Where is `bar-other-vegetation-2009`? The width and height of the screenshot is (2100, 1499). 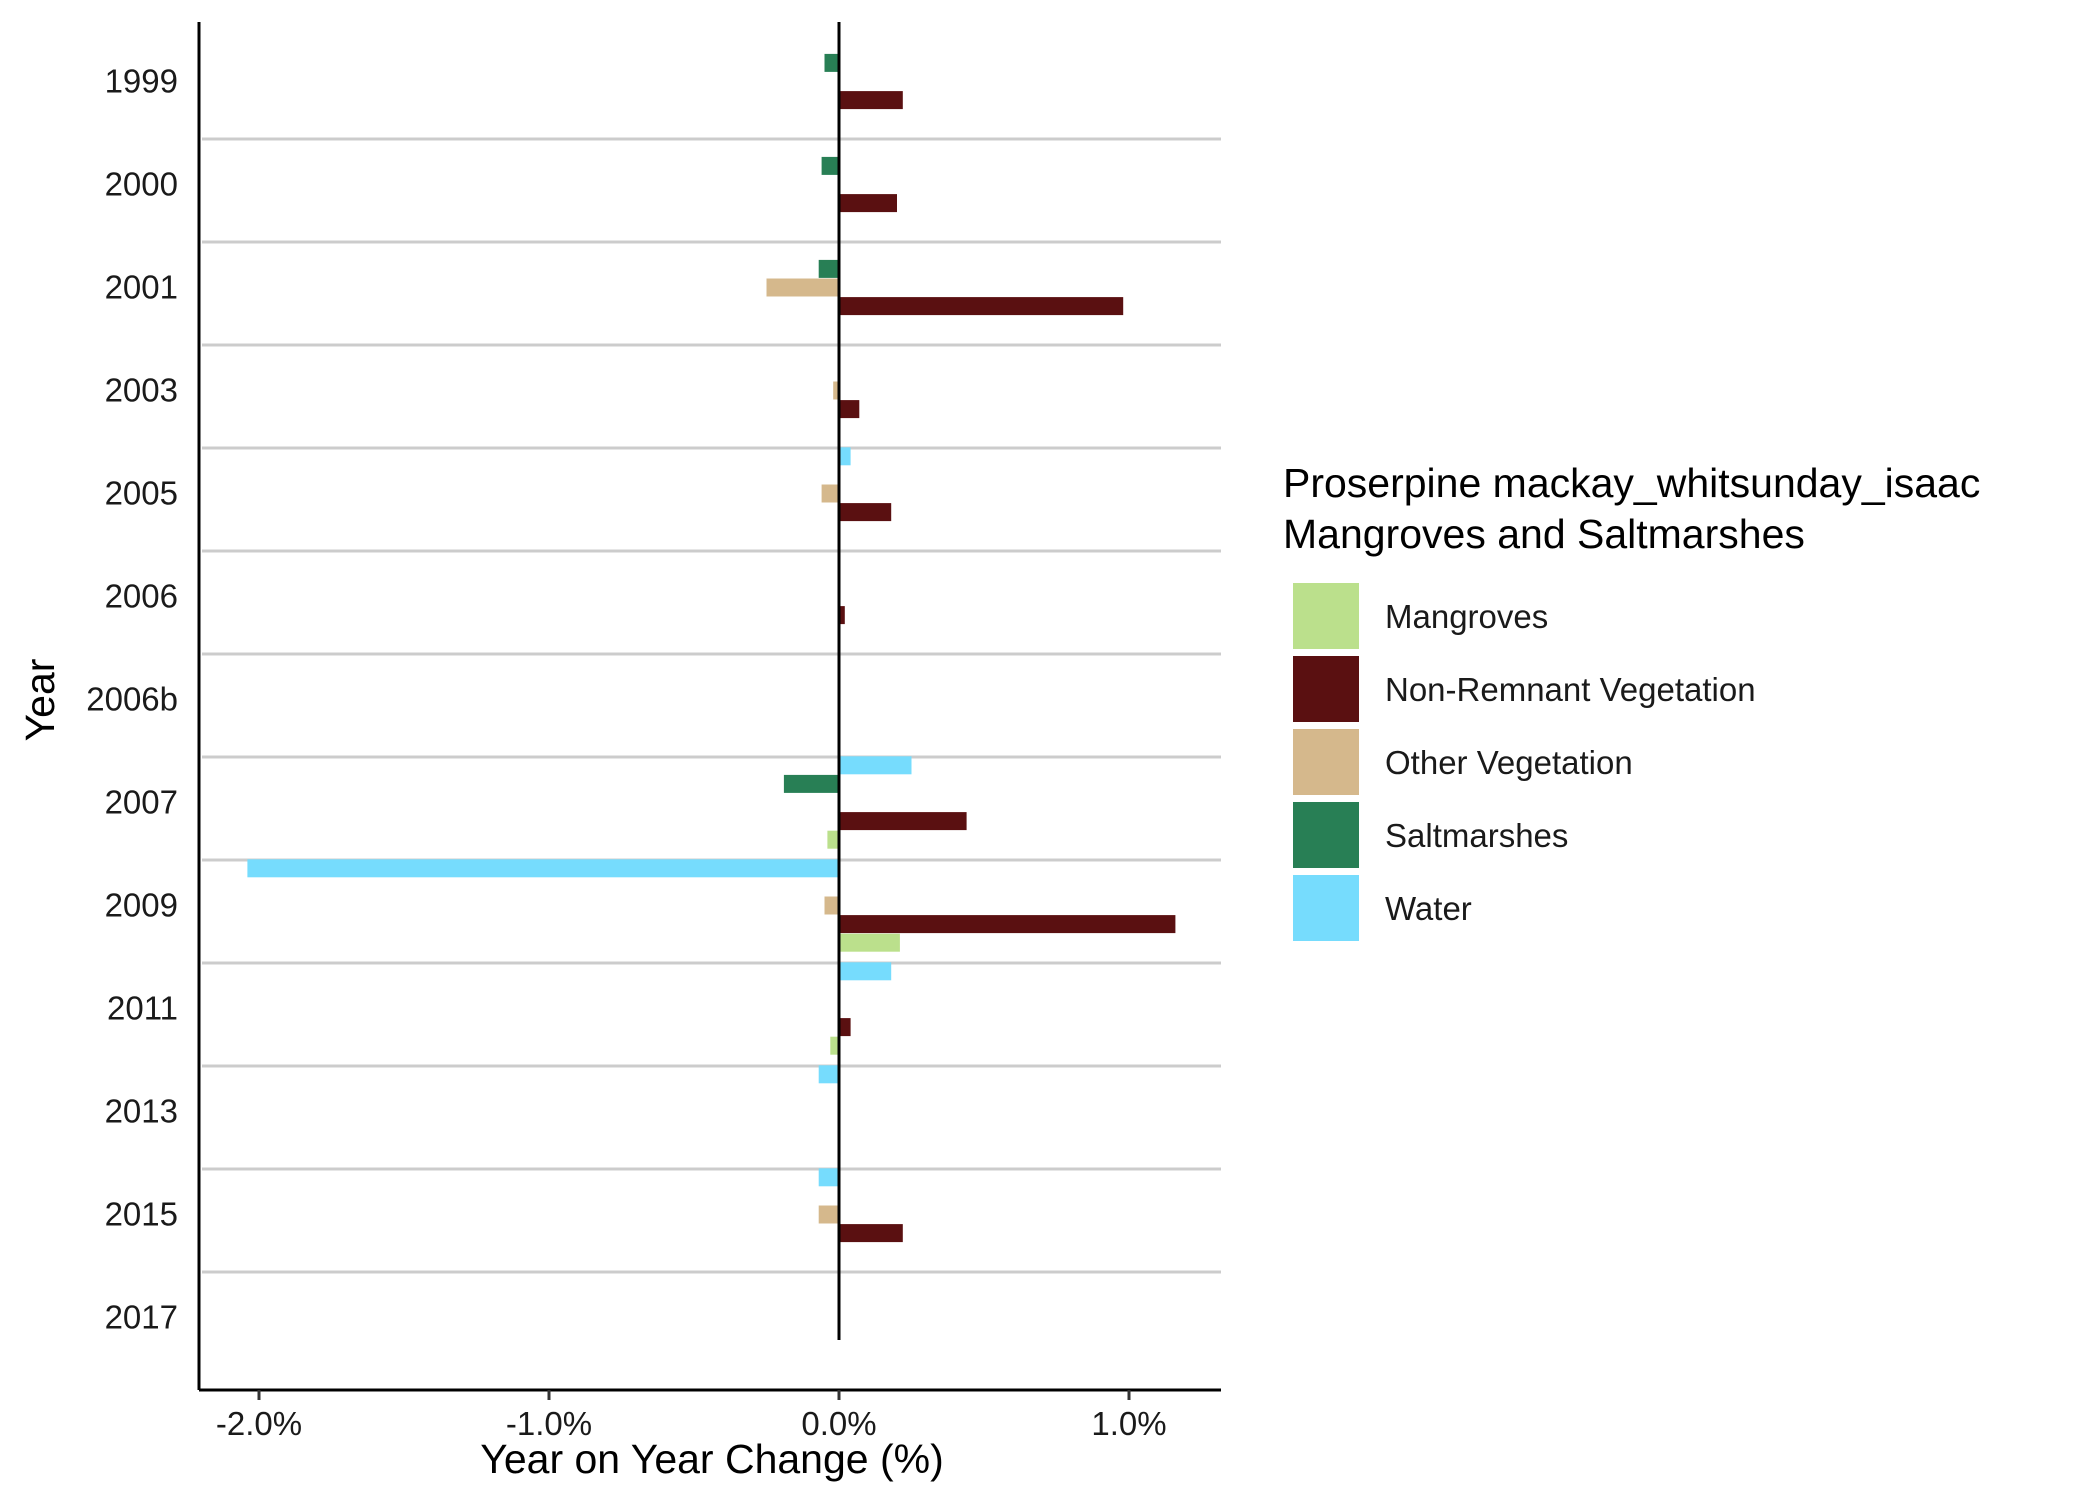 bar-other-vegetation-2009 is located at coordinates (831, 905).